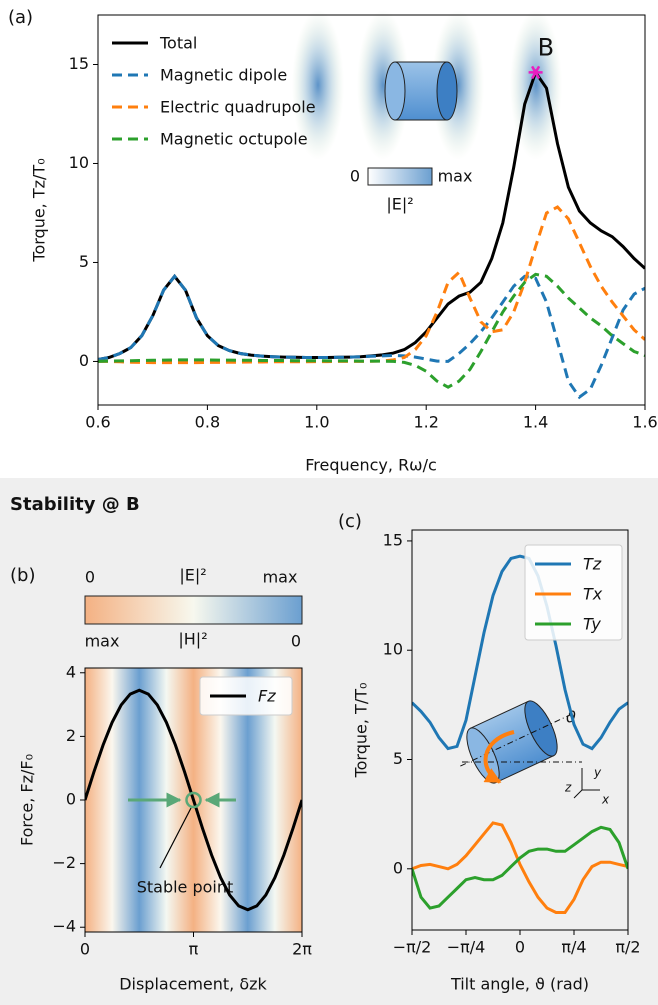 This screenshot has height=1005, width=658. Describe the element at coordinates (27, 800) in the screenshot. I see `y-axis-label: Force, Fz/F₀` at that location.